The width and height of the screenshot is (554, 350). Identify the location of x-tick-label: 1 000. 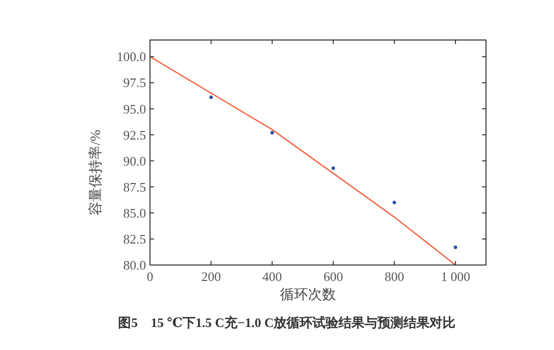
(455, 276).